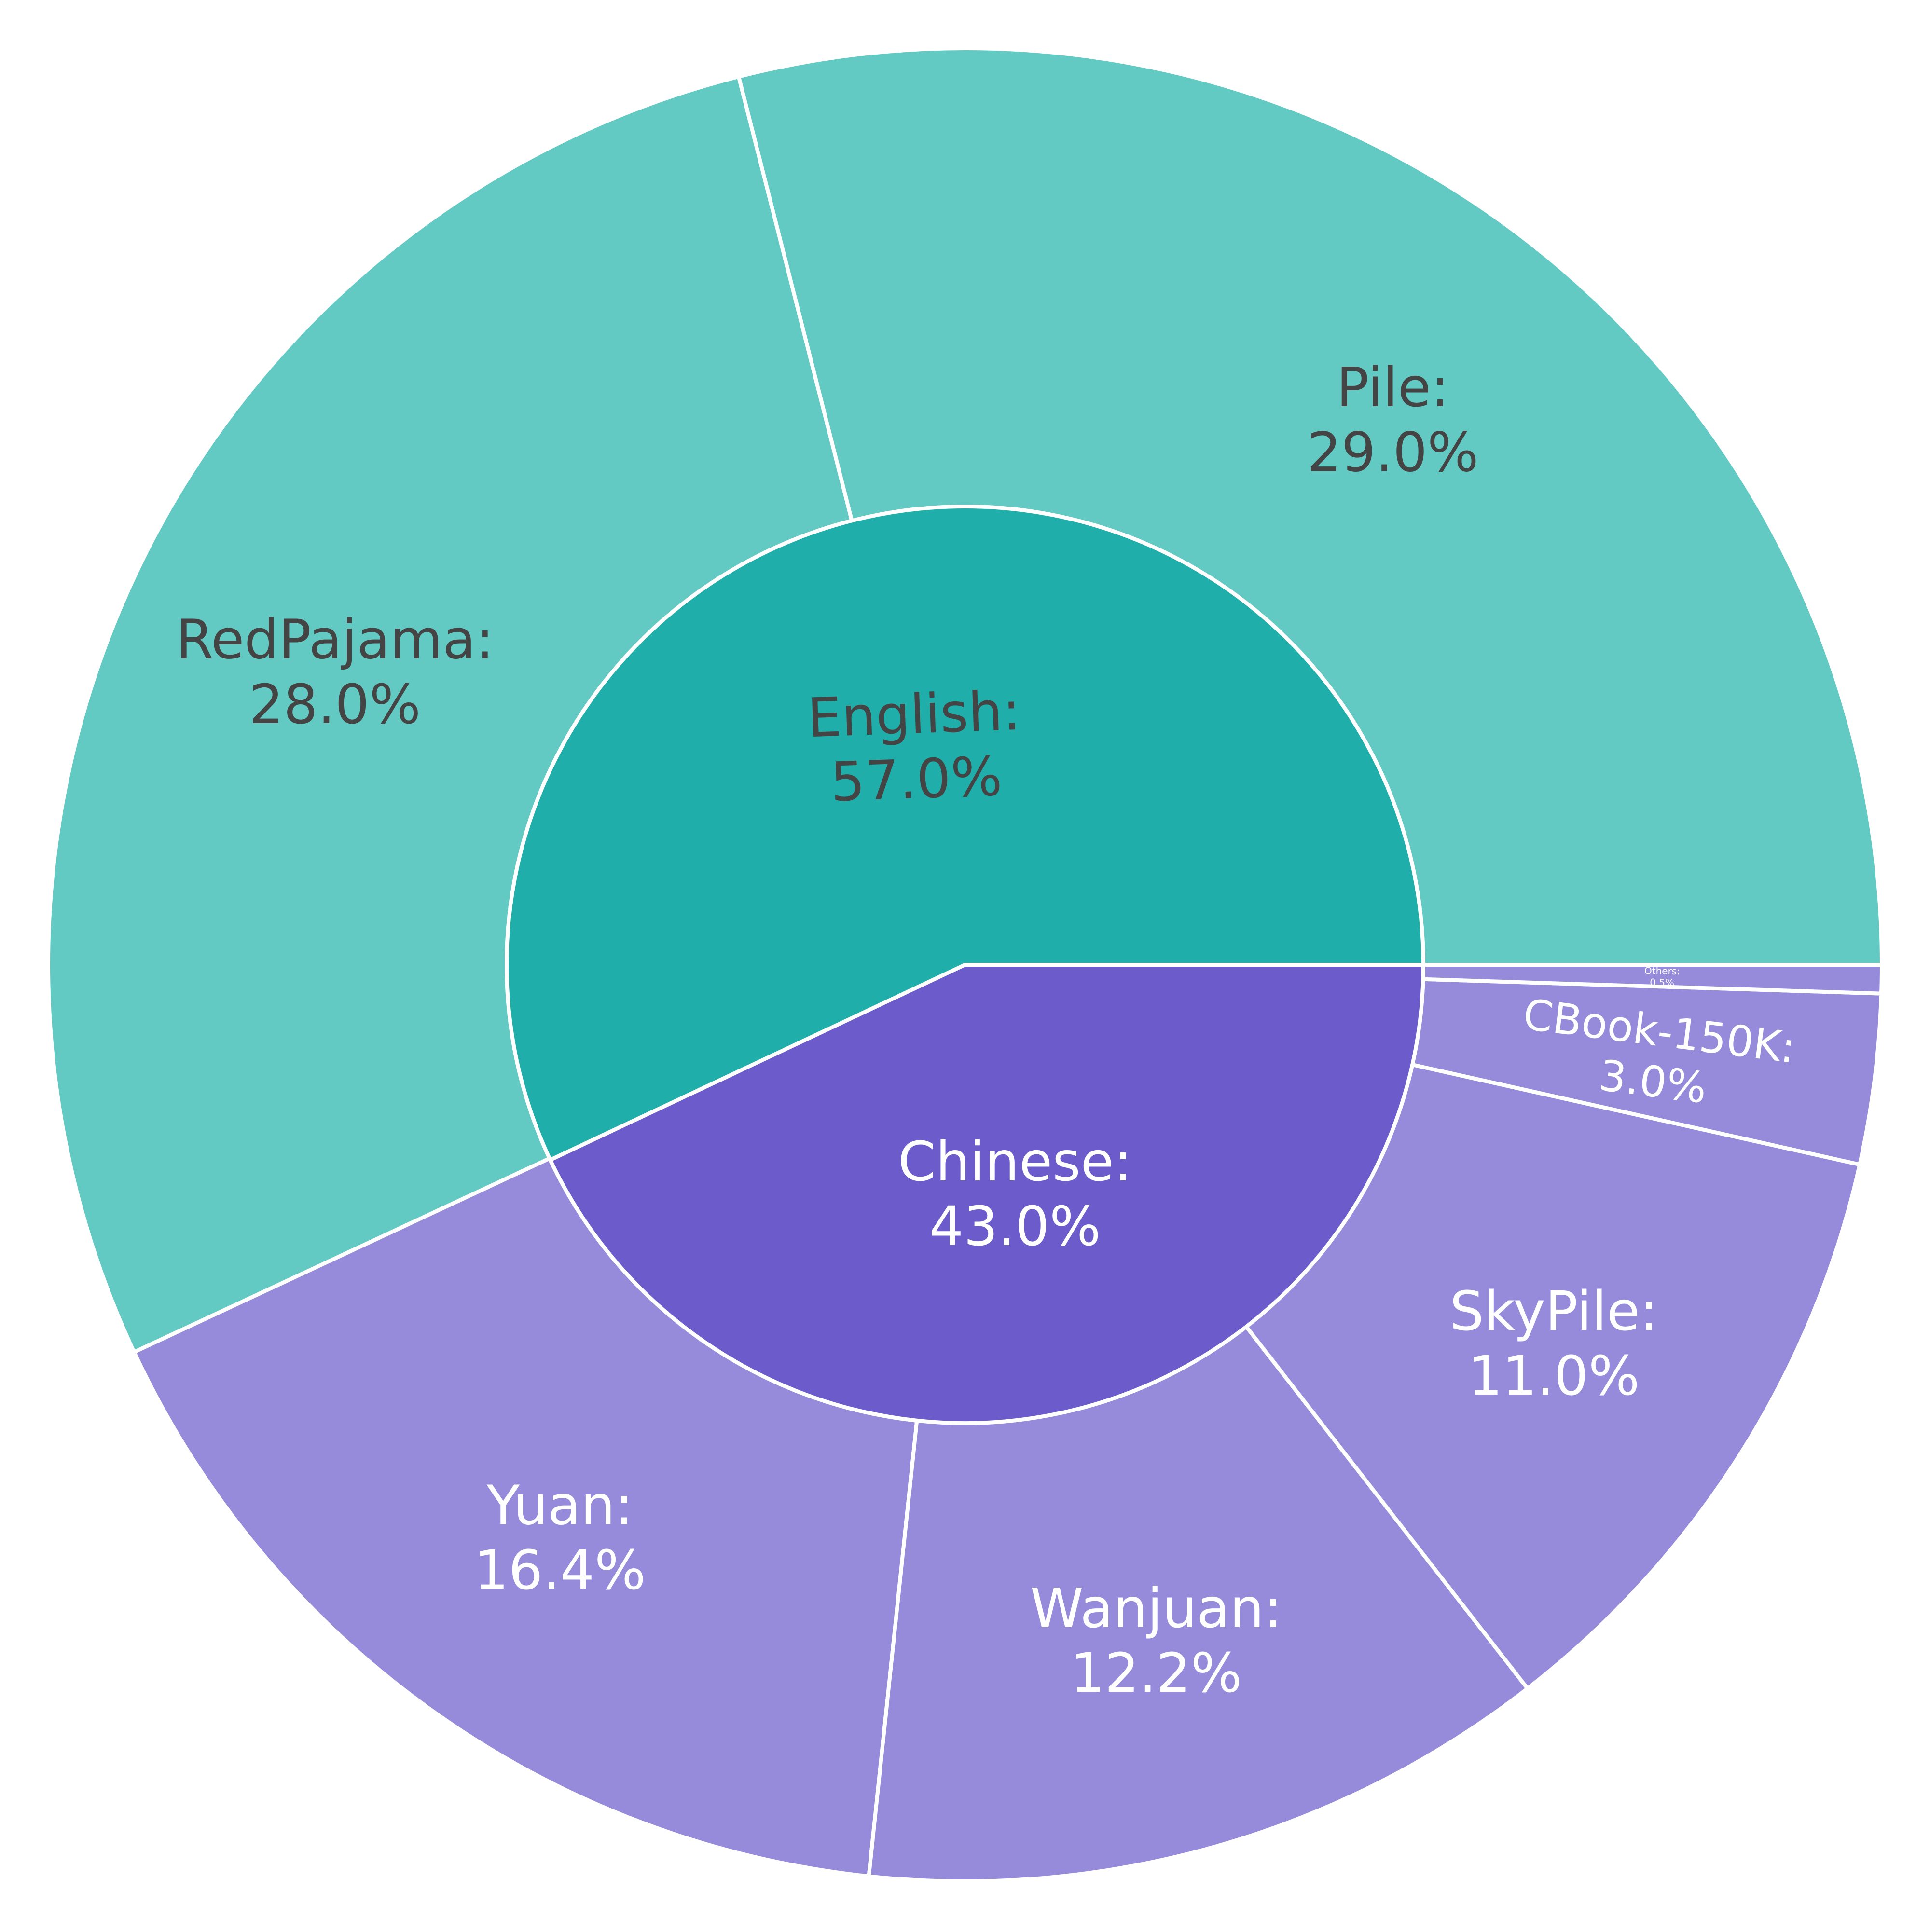 This screenshot has height=1932, width=1930. What do you see at coordinates (335, 672) in the screenshot?
I see `outer-label-redpajama: RedPajama: 28.0%` at bounding box center [335, 672].